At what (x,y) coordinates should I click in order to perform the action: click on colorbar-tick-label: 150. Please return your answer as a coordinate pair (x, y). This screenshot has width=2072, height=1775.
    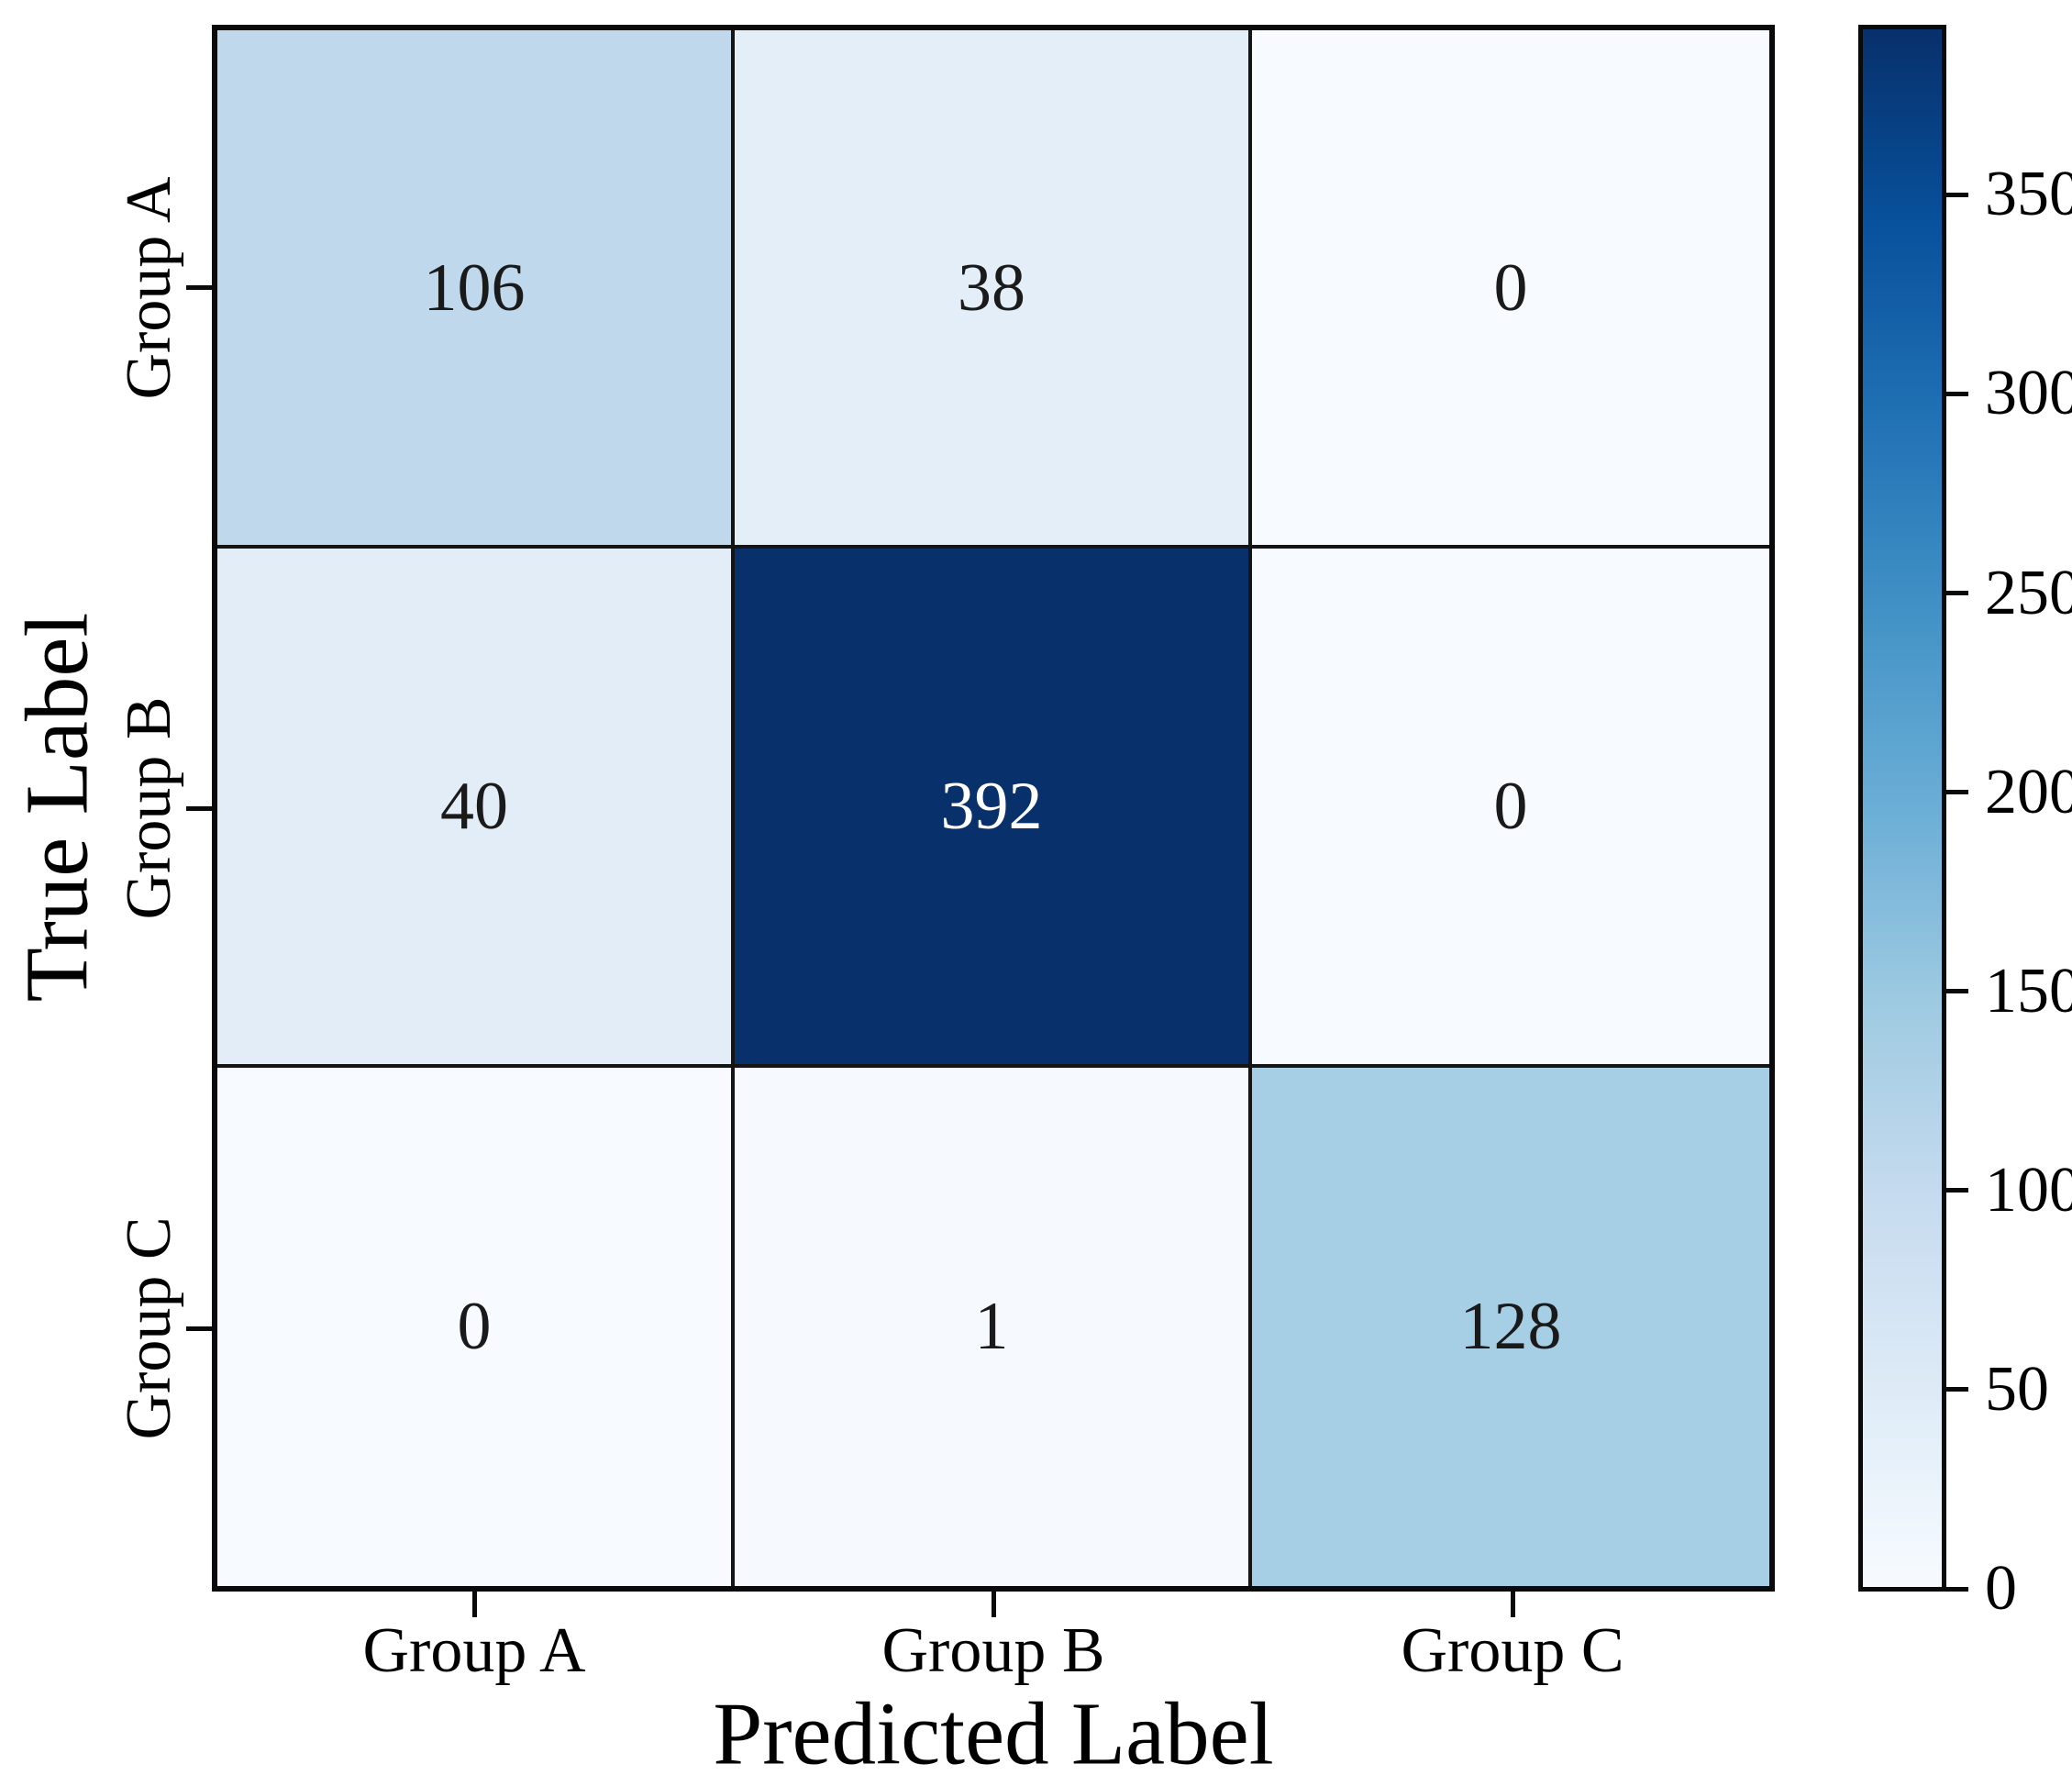
    Looking at the image, I should click on (2029, 991).